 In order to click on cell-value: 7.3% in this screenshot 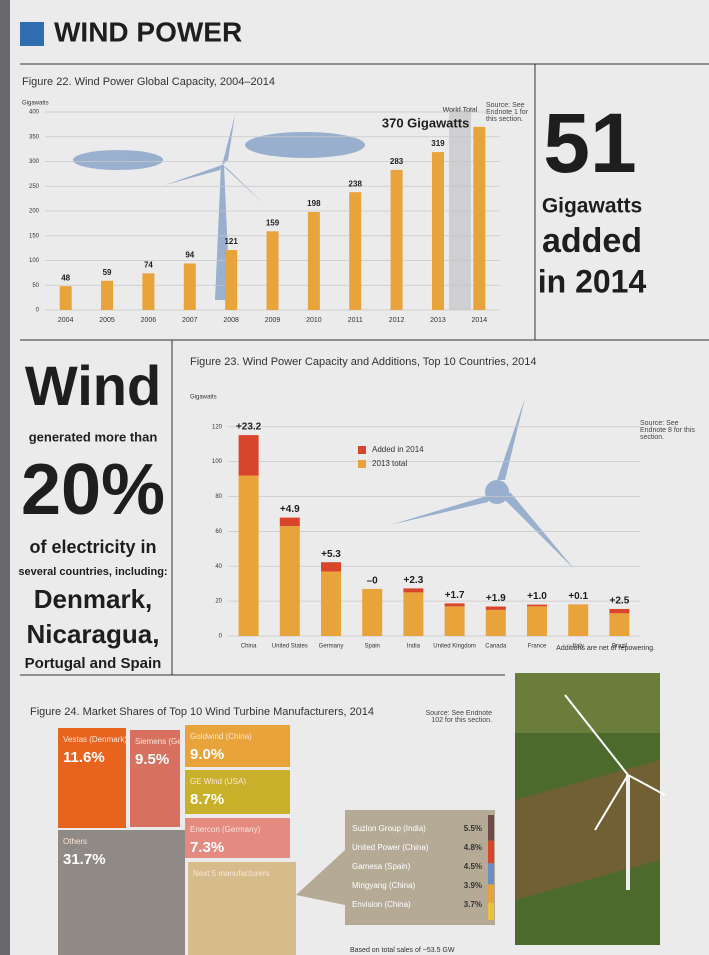, I will do `click(207, 847)`.